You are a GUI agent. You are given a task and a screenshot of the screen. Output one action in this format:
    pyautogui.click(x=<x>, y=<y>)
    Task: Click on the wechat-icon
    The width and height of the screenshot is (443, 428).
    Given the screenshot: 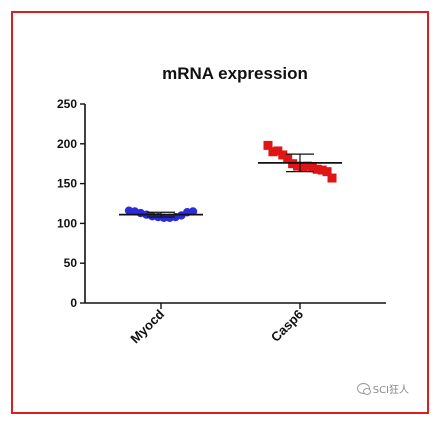 What is the action you would take?
    pyautogui.click(x=363, y=389)
    